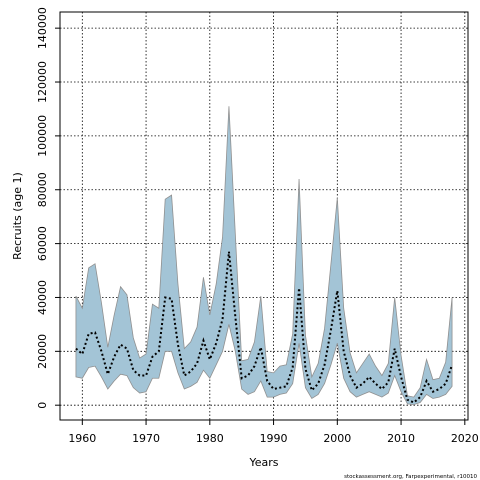 This screenshot has height=480, width=480. Describe the element at coordinates (210, 438) in the screenshot. I see `x-tick-label: 1980` at that location.